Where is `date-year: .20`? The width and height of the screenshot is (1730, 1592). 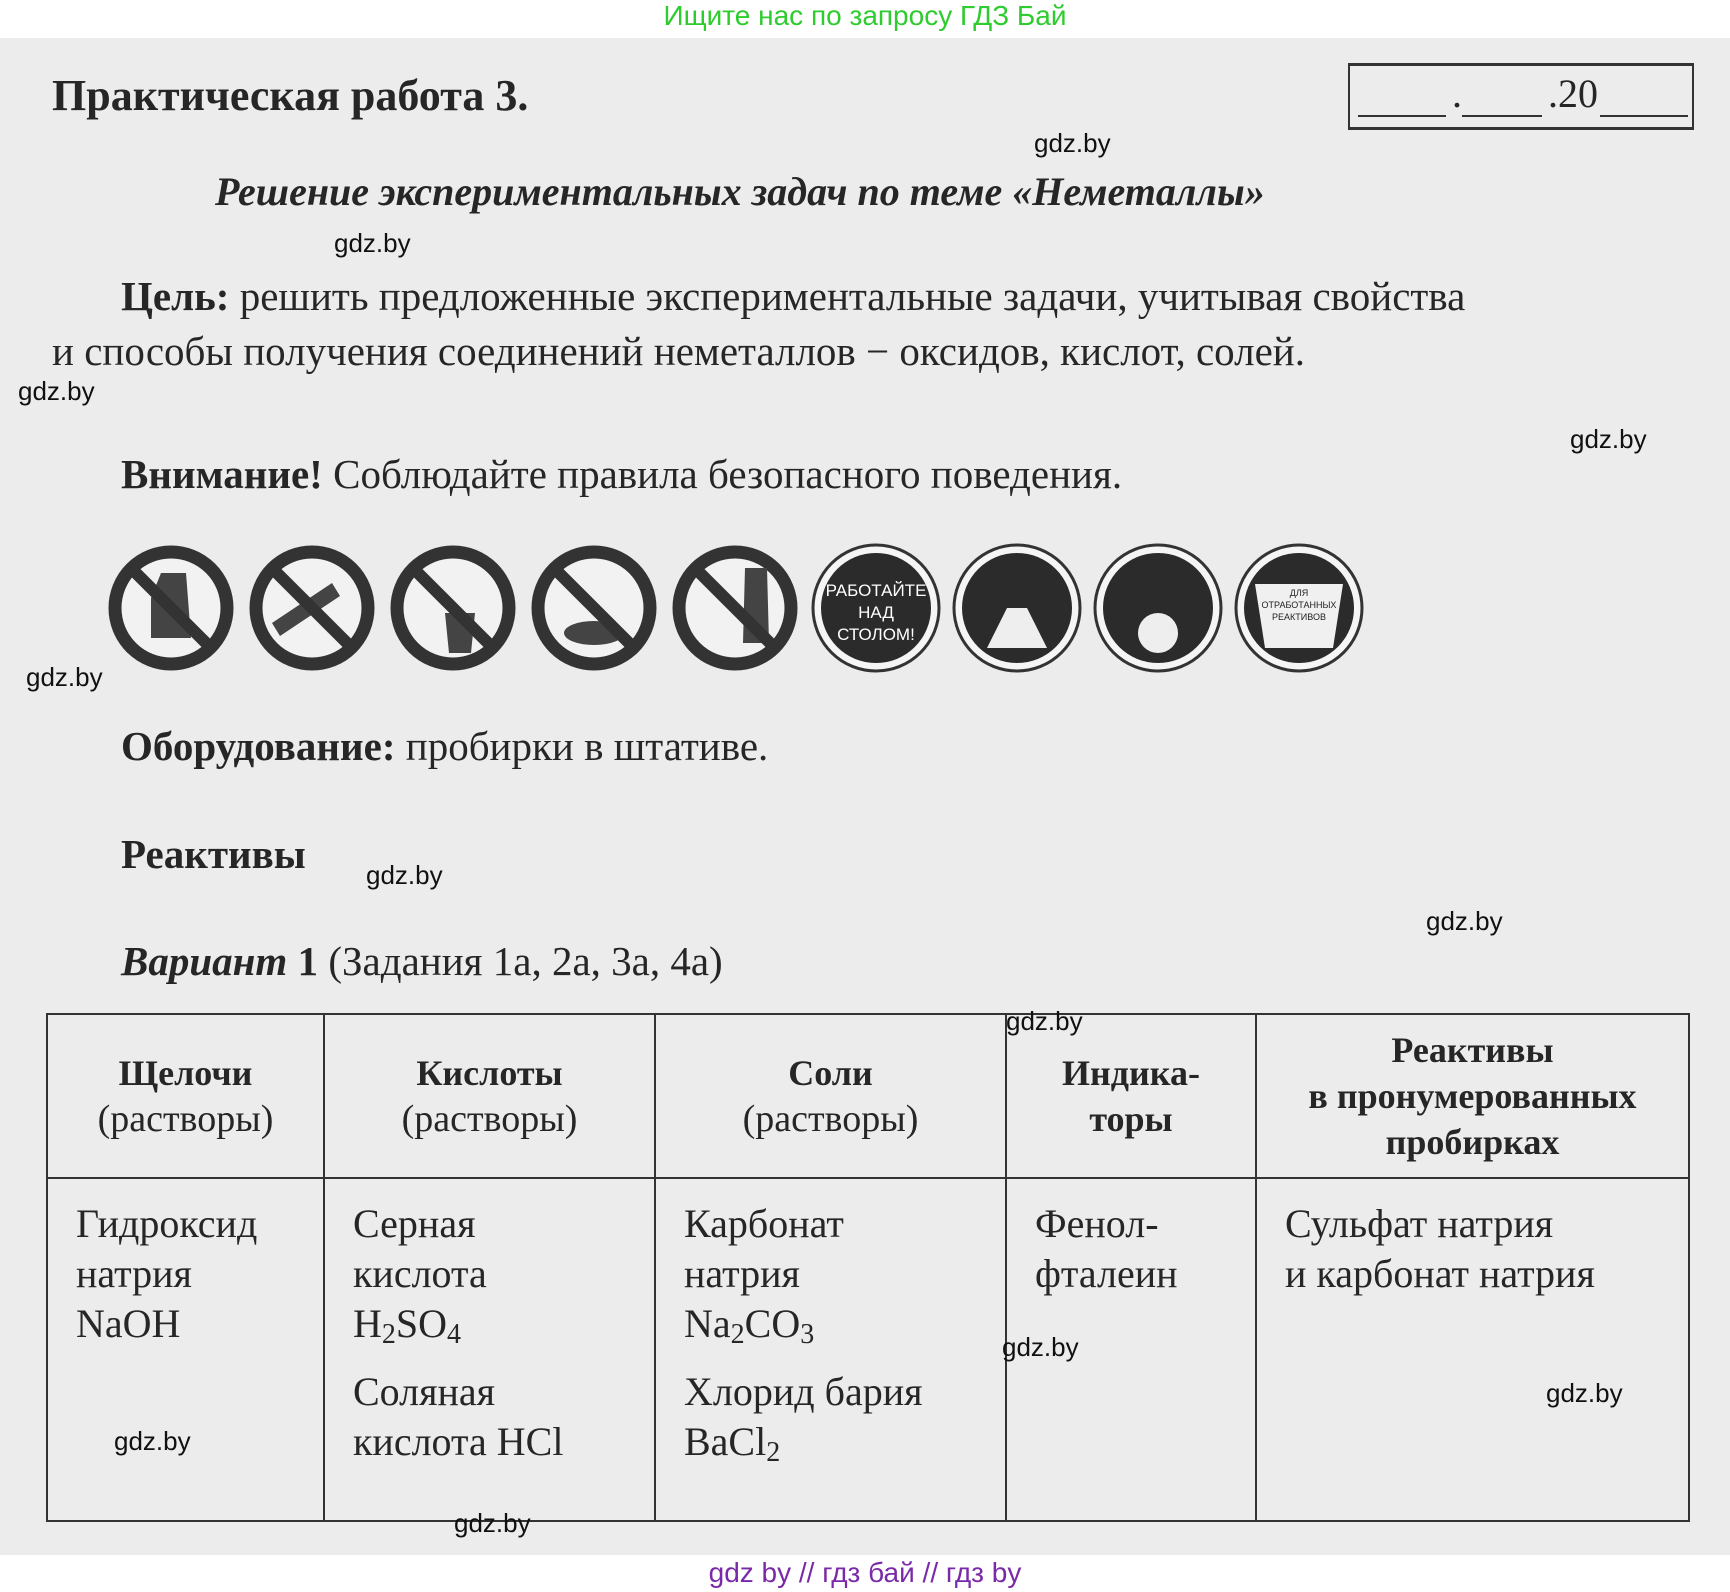 date-year: .20 is located at coordinates (1573, 93).